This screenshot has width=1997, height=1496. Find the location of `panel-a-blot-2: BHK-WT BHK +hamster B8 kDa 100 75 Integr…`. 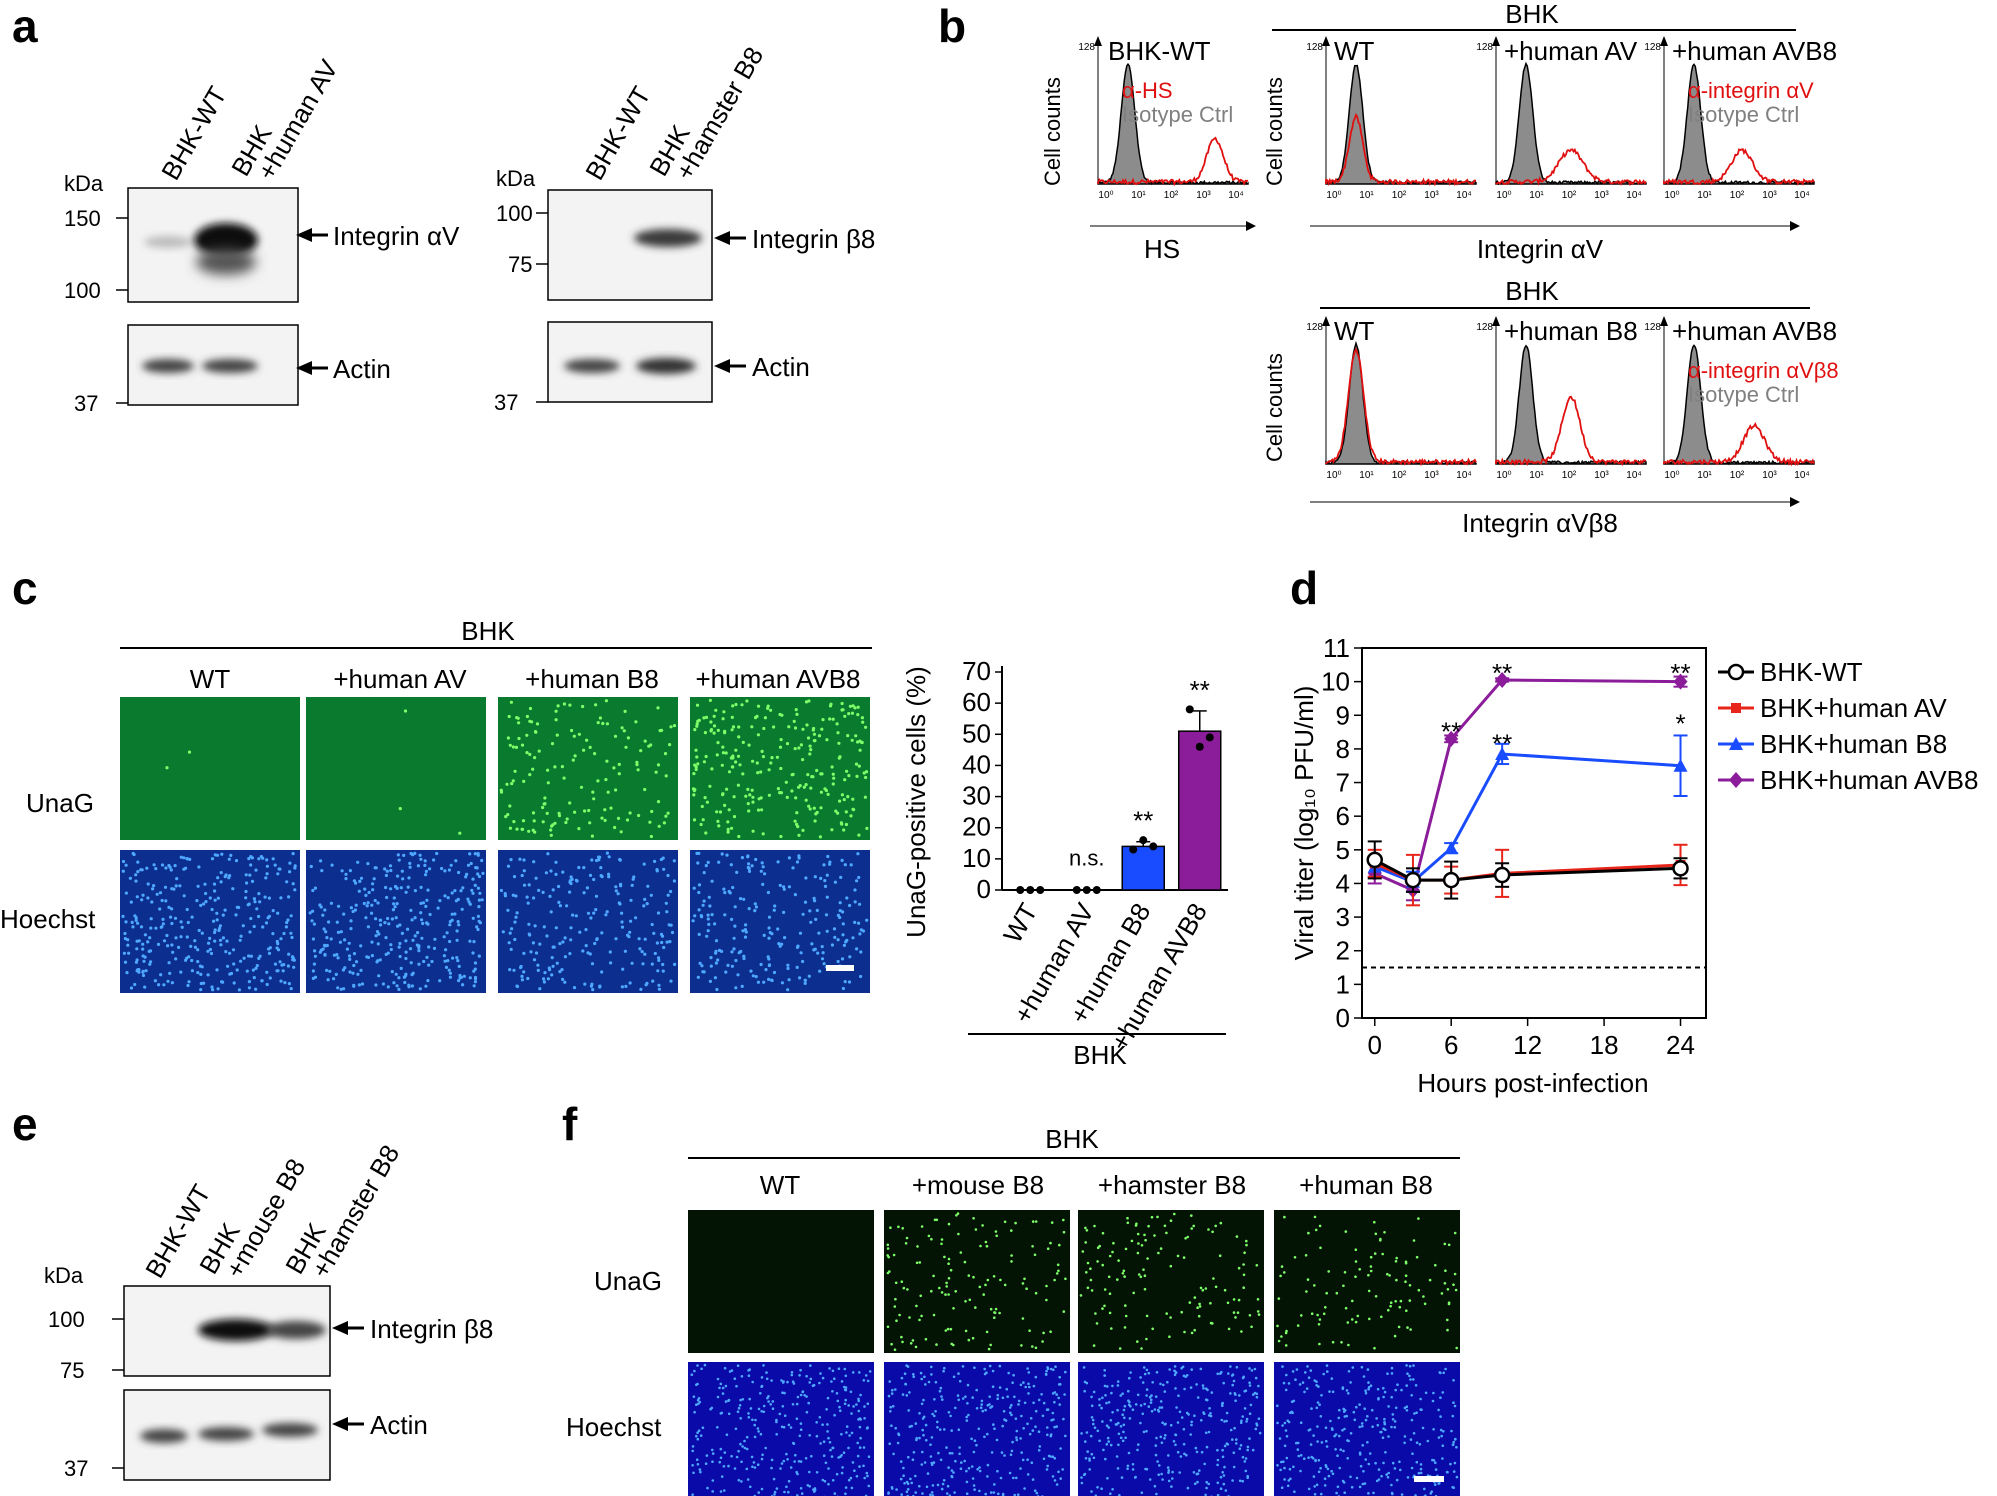

panel-a-blot-2: BHK-WT BHK +hamster B8 kDa 100 75 Integr… is located at coordinates (684, 228).